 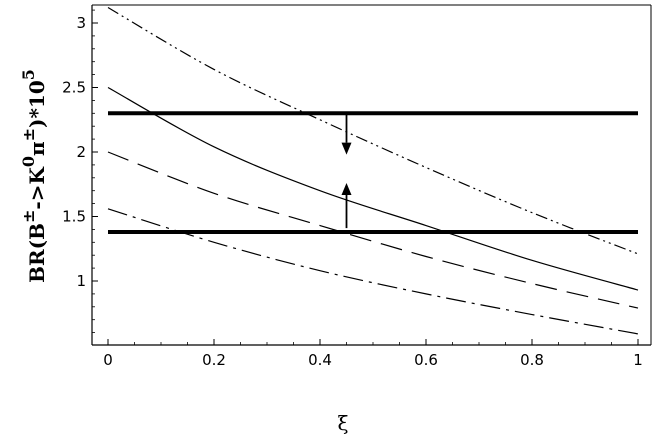 I want to click on y-label-sup3: ±, so click(x=28, y=134).